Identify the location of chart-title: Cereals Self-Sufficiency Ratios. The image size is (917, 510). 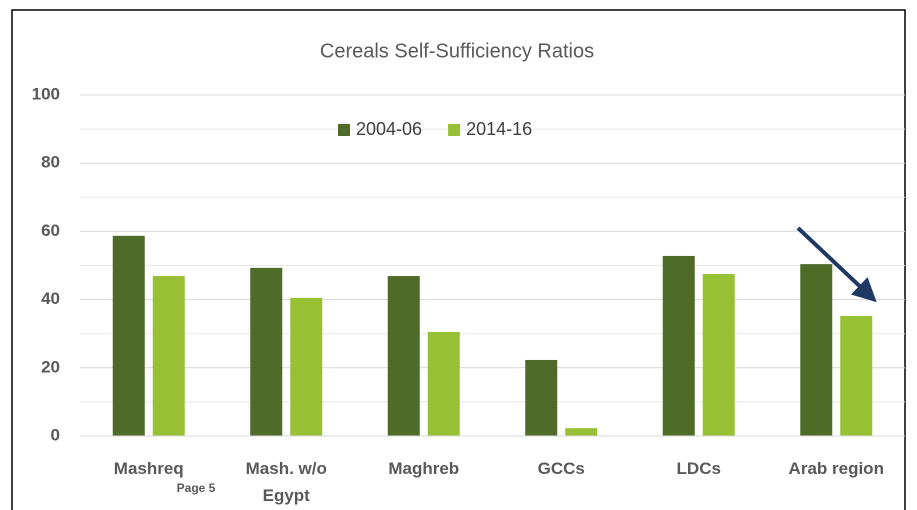
(457, 51).